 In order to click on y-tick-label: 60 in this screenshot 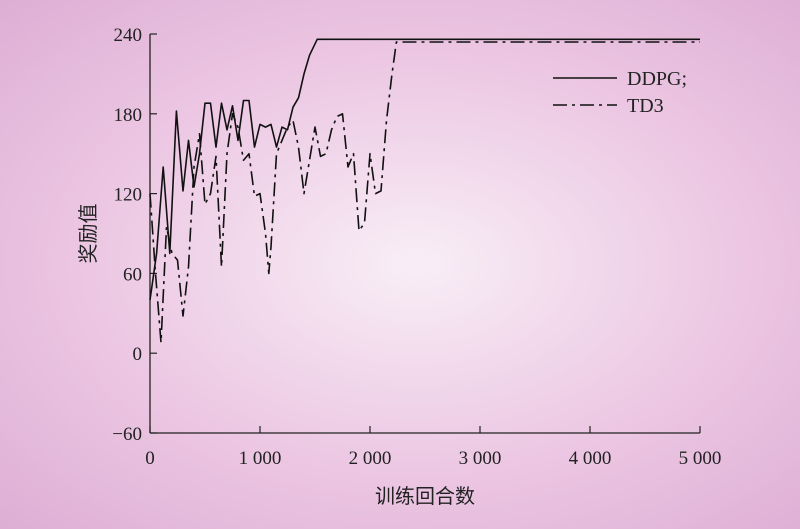, I will do `click(132, 274)`.